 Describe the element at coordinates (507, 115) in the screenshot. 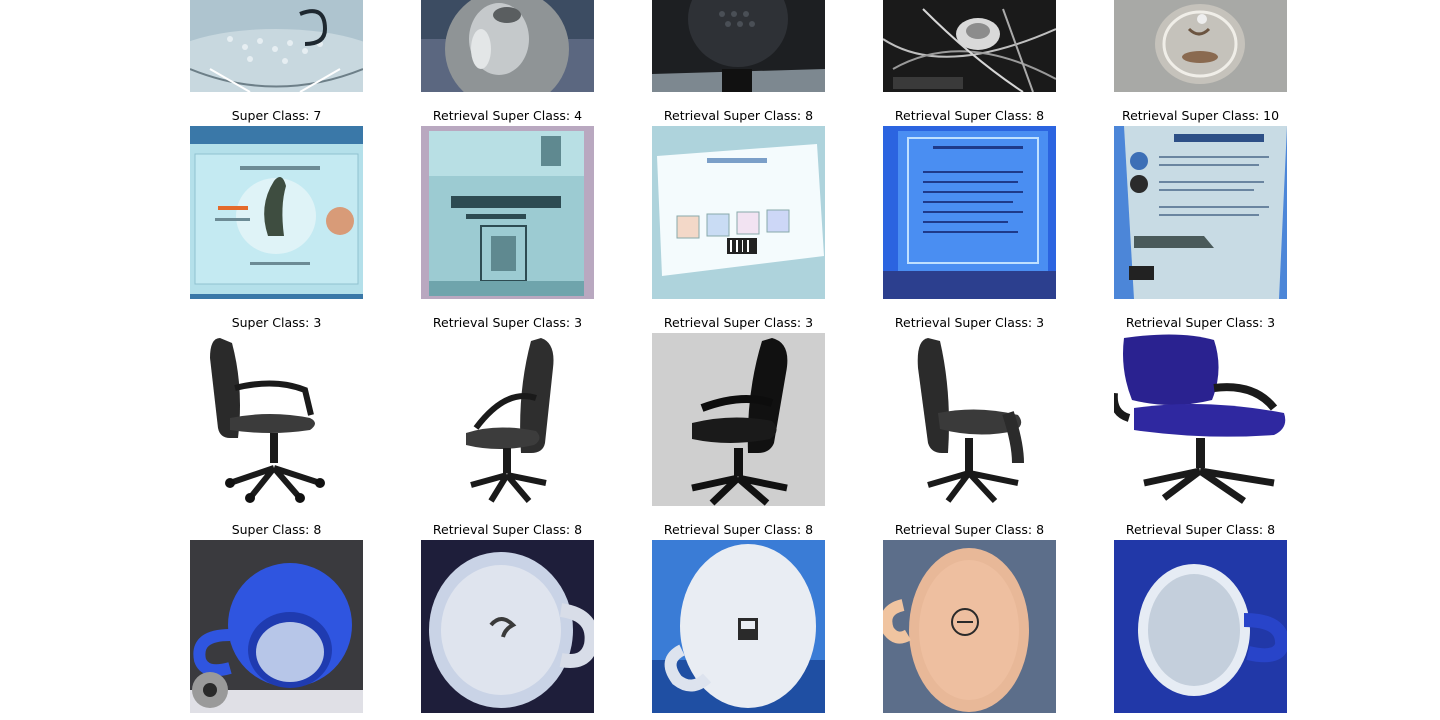

I see `caption: Retrieval Super Class: 4` at that location.